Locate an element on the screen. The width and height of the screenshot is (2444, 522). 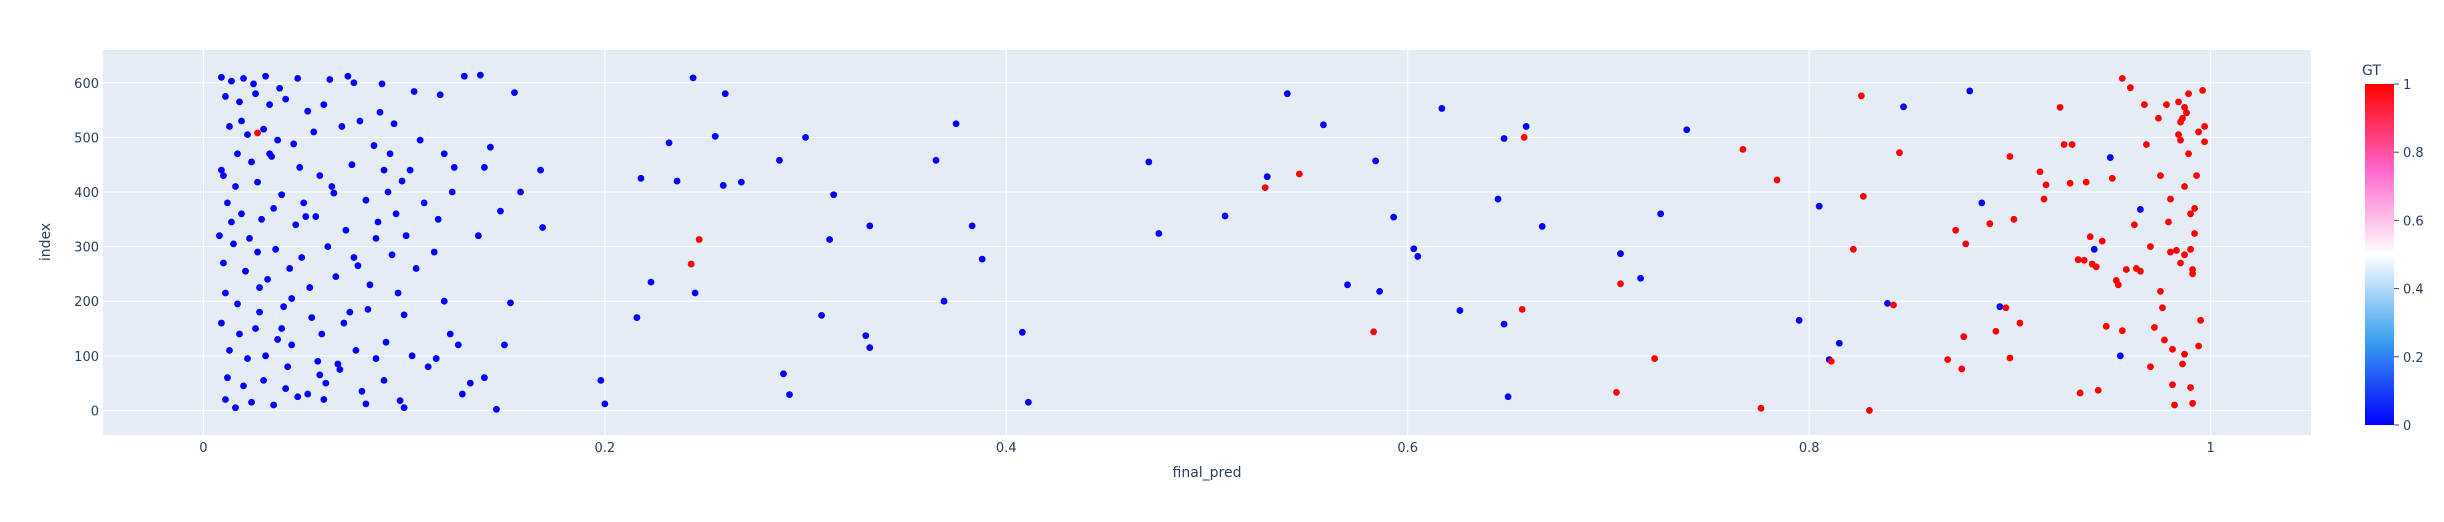
x-tick-label: 0.6 is located at coordinates (1407, 448).